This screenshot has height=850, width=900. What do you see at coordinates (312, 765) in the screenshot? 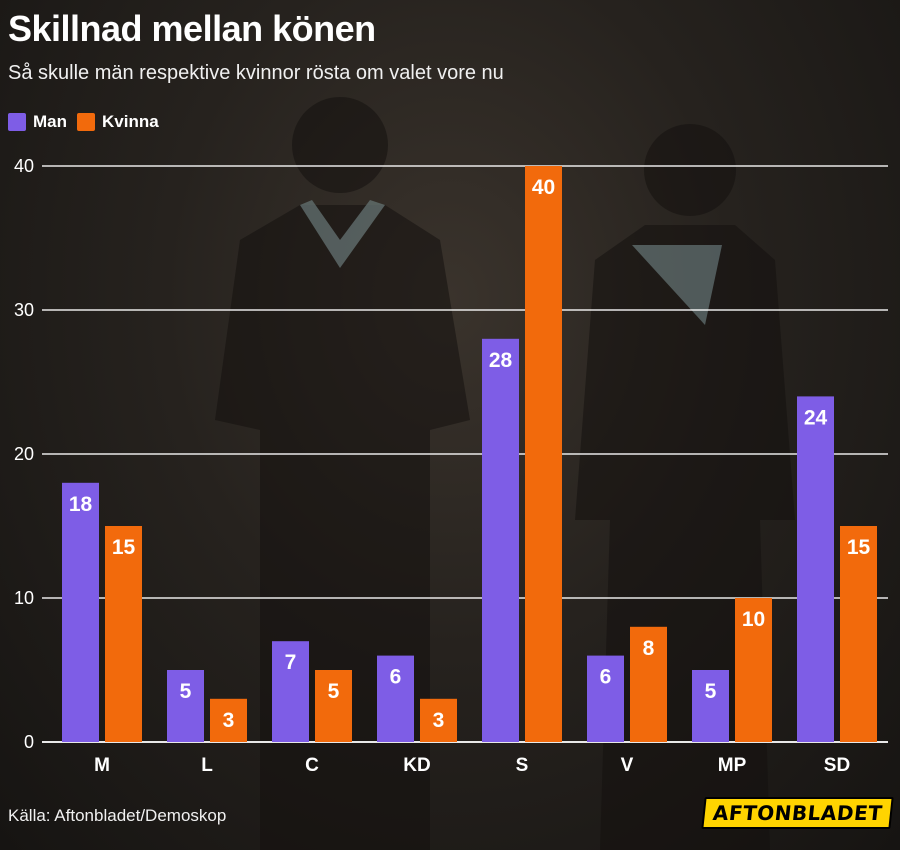
I see `x-tick-label: C` at bounding box center [312, 765].